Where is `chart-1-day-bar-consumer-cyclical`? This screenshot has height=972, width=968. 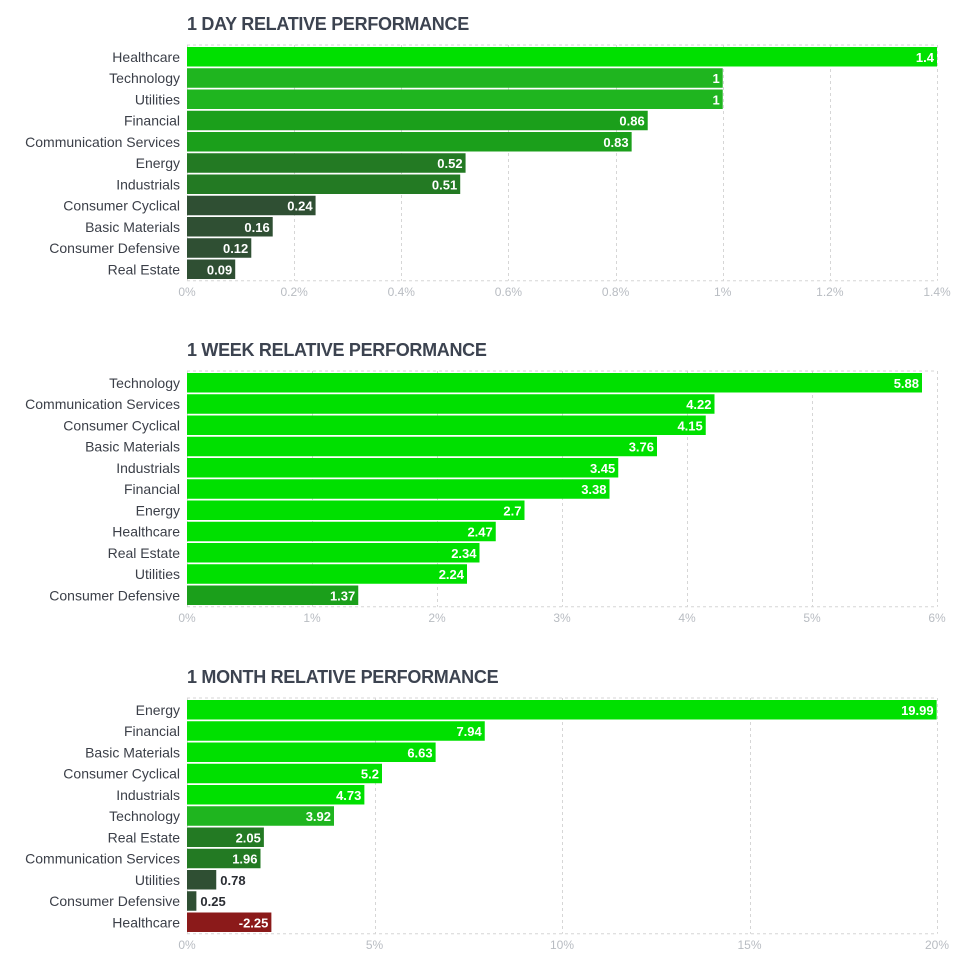
chart-1-day-bar-consumer-cyclical is located at coordinates (251, 205).